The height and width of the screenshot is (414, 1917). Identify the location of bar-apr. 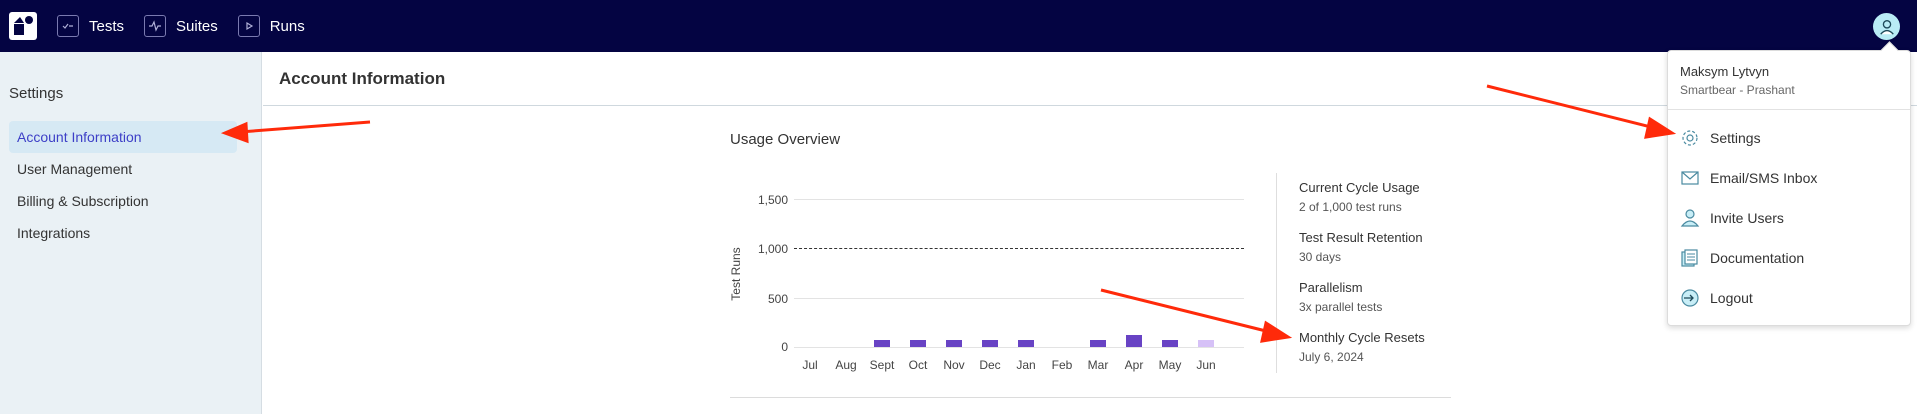
(1134, 341).